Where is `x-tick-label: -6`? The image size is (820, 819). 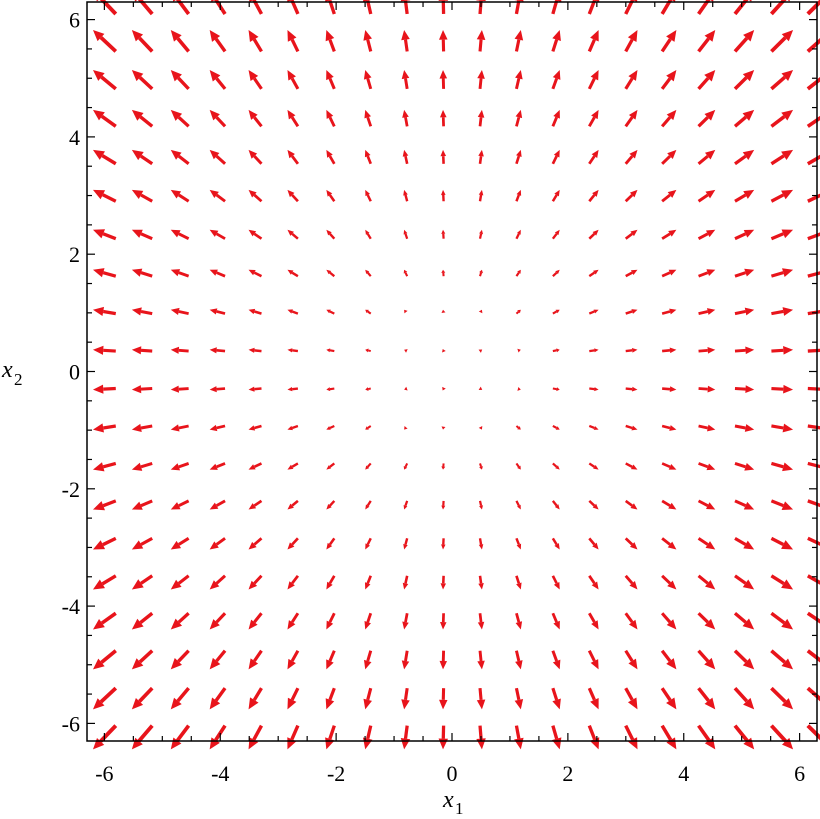 x-tick-label: -6 is located at coordinates (104, 773).